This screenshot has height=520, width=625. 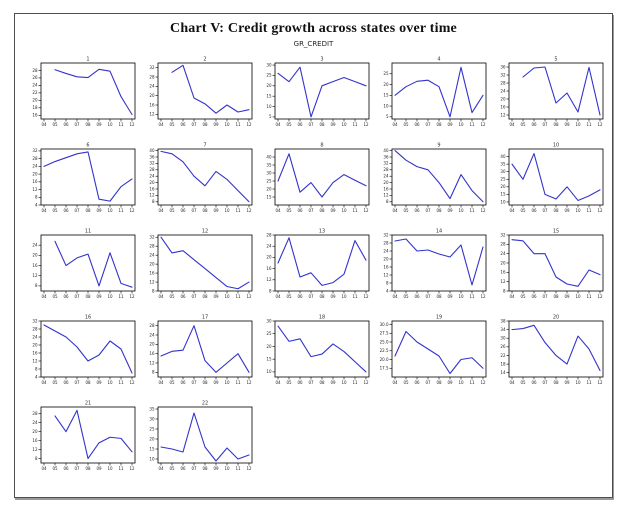 I want to click on state-panel-16: 16 4 8 12 16 20 24 28 32 04 05 06 07 08 09 10 11 12, so click(x=82, y=352).